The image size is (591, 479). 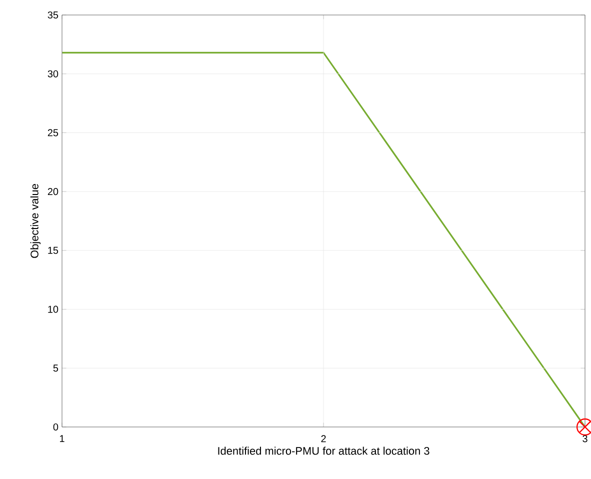 I want to click on y-tick-label: 20, so click(x=53, y=192).